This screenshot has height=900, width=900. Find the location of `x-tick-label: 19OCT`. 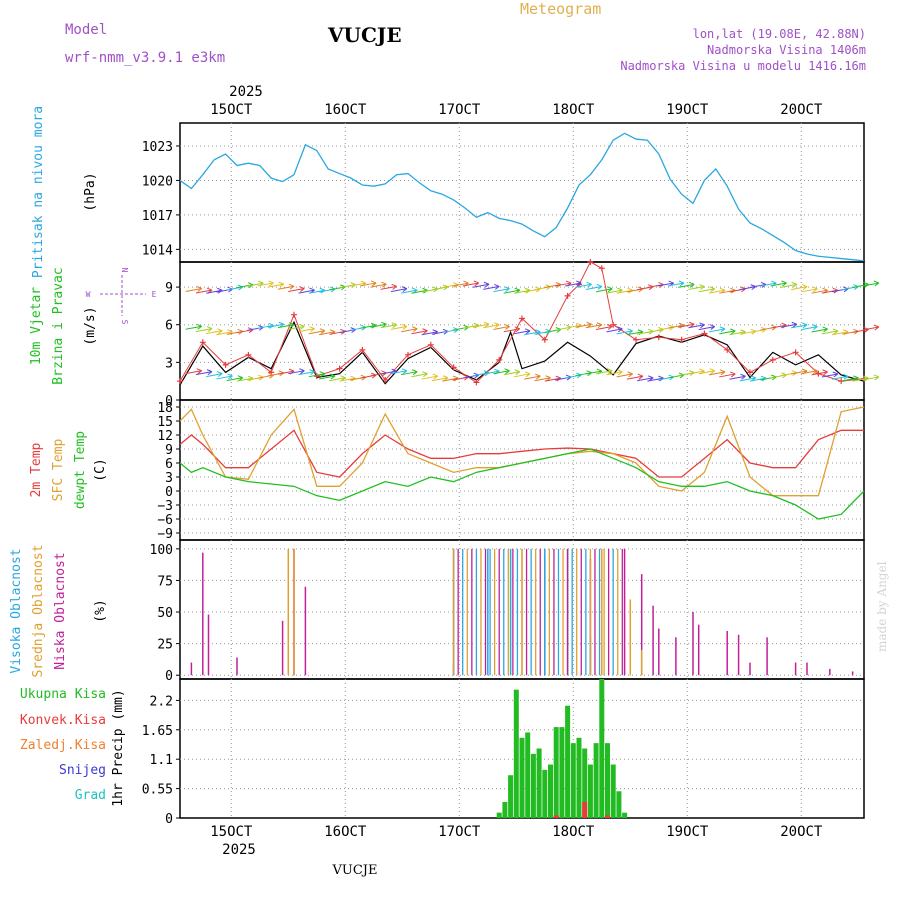

x-tick-label: 19OCT is located at coordinates (687, 110).